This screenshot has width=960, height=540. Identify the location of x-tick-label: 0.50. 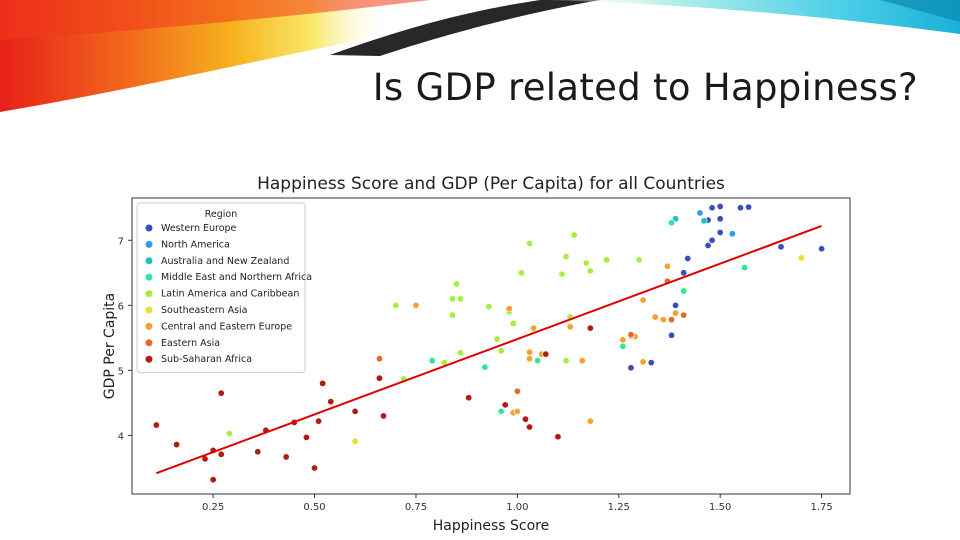
(314, 507).